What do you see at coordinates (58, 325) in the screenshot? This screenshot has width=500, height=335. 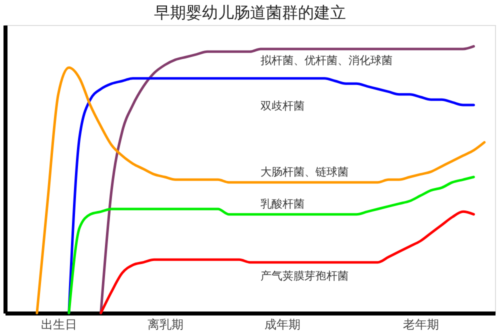 I see `x-tick-label: 出生日` at bounding box center [58, 325].